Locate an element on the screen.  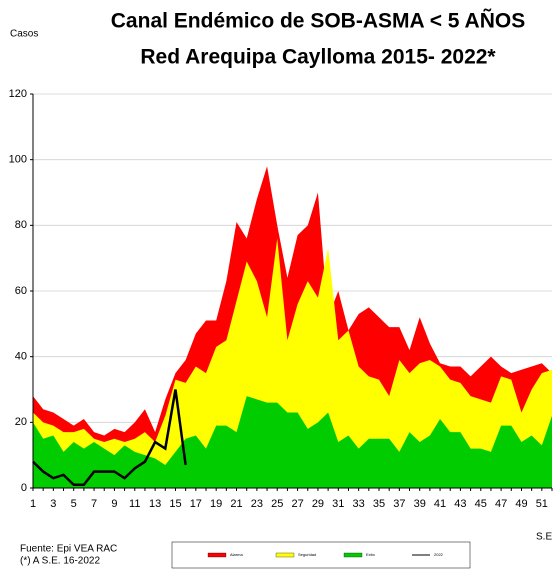
x-tick-label: 21 is located at coordinates (236, 504).